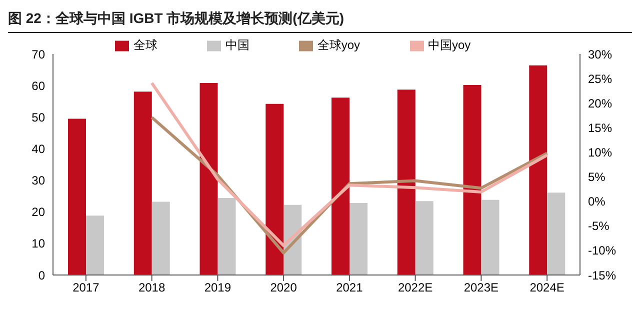  What do you see at coordinates (39, 54) in the screenshot?
I see `y-tick-label: 70` at bounding box center [39, 54].